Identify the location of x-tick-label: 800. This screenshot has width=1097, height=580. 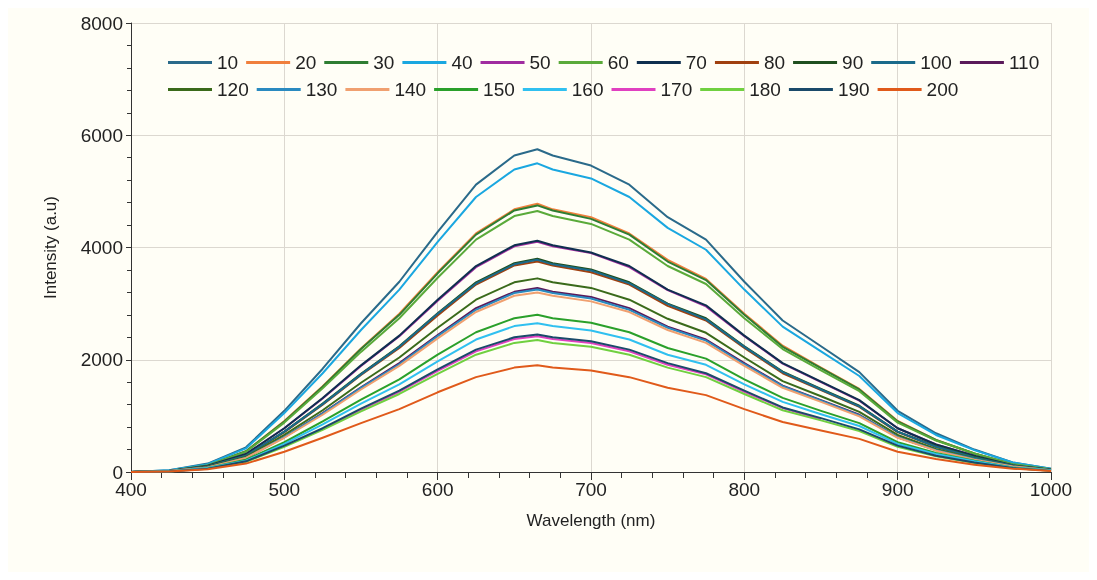
(744, 489).